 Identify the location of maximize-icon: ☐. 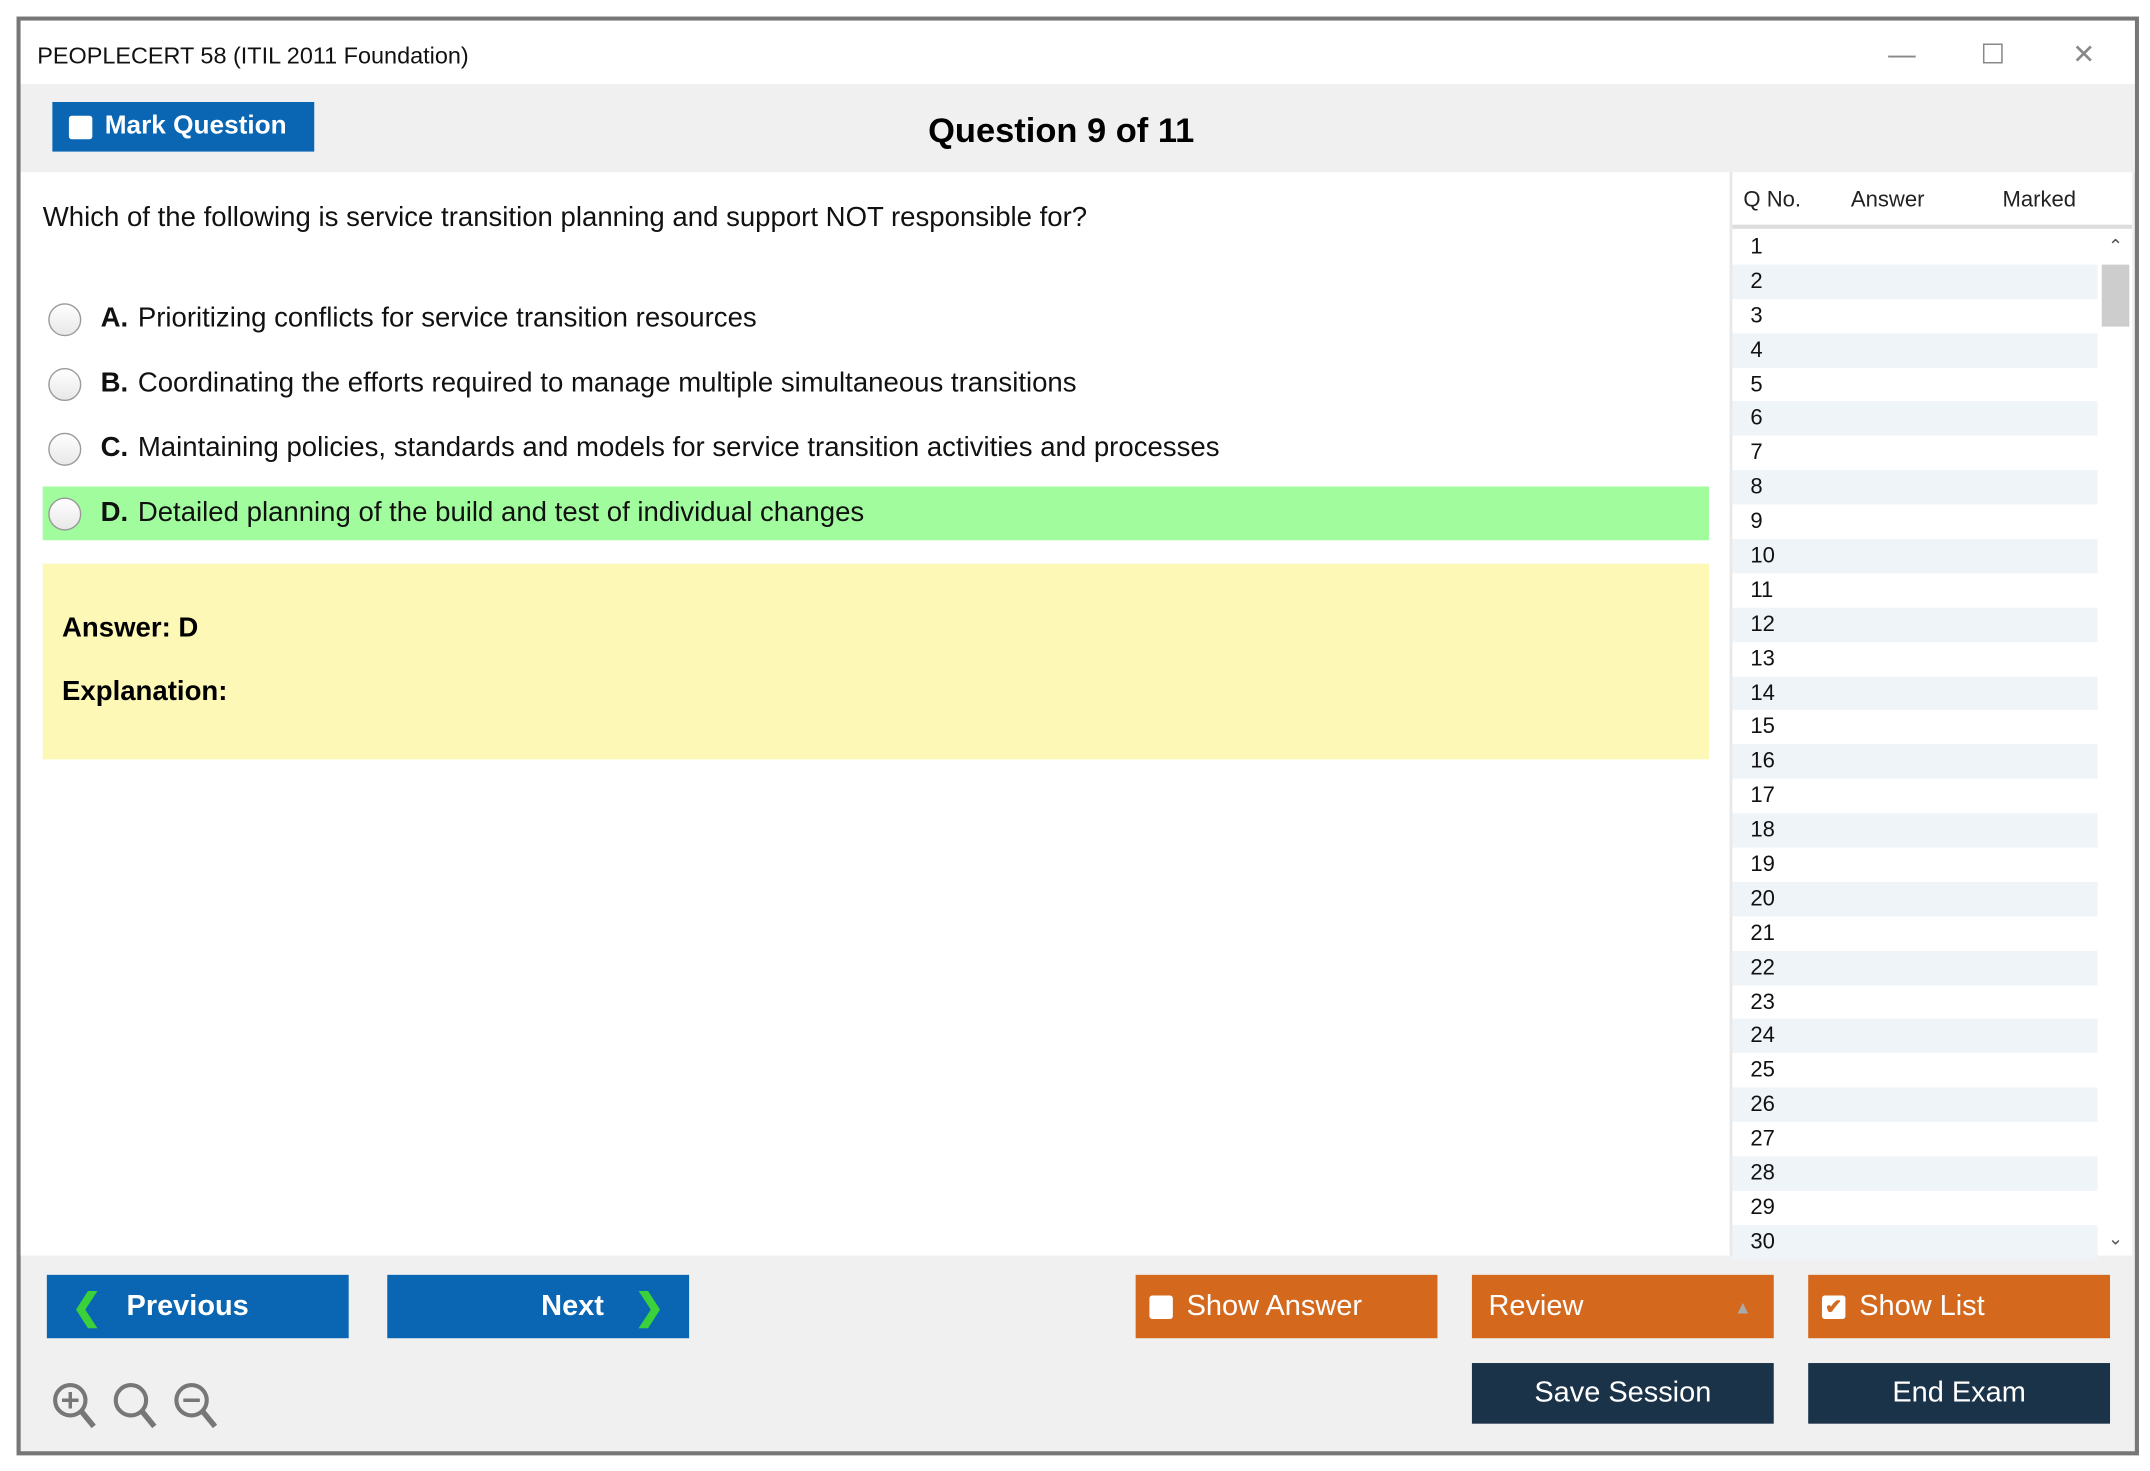
(1993, 55).